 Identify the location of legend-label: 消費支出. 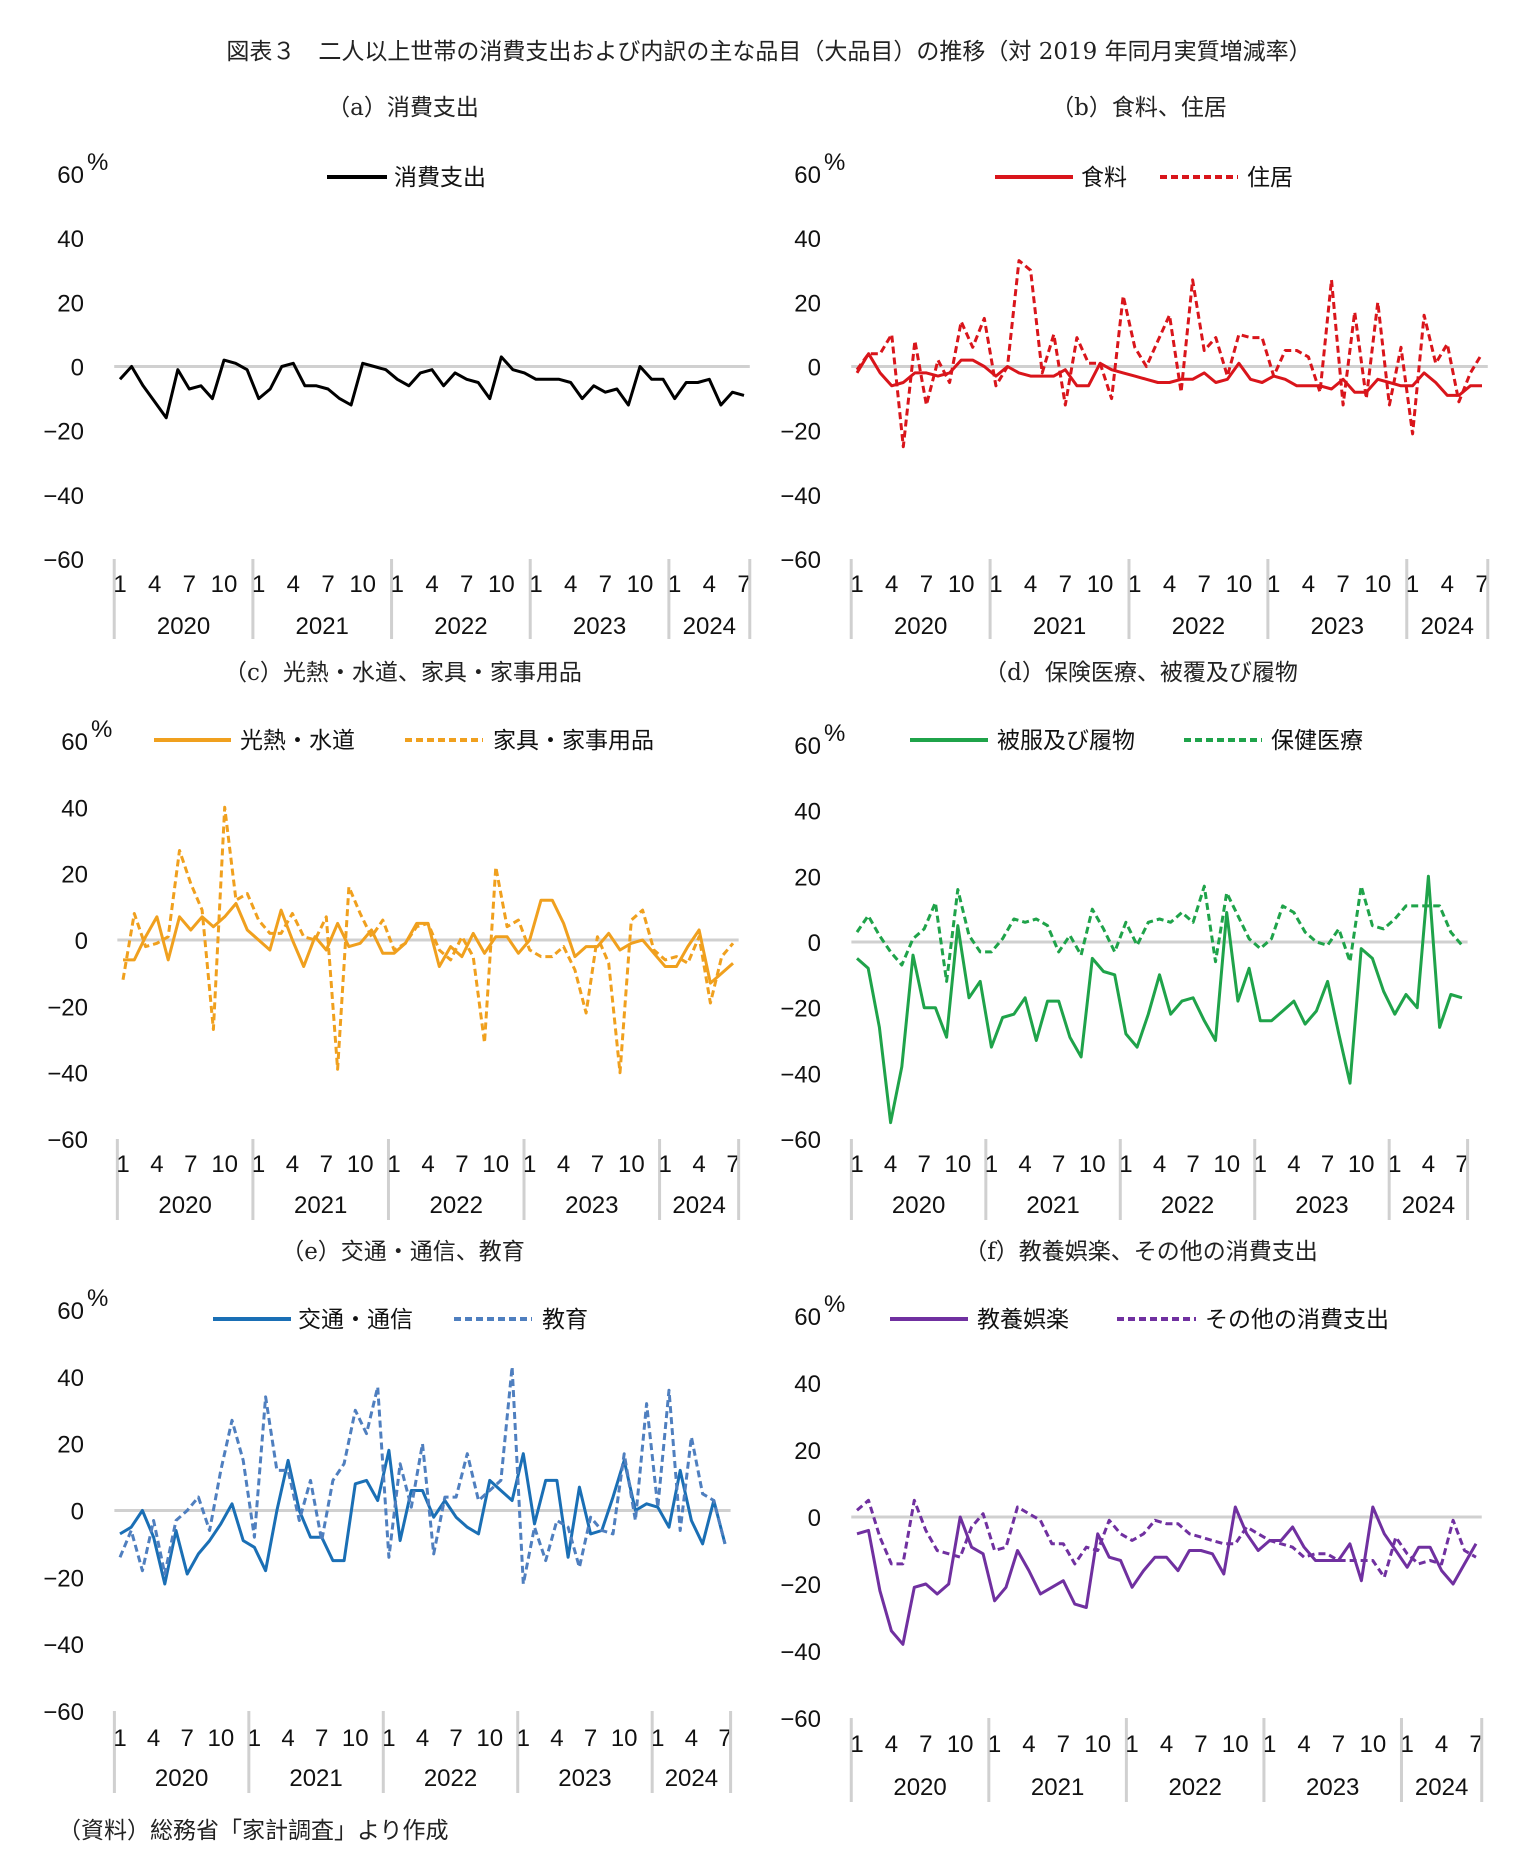
(440, 178).